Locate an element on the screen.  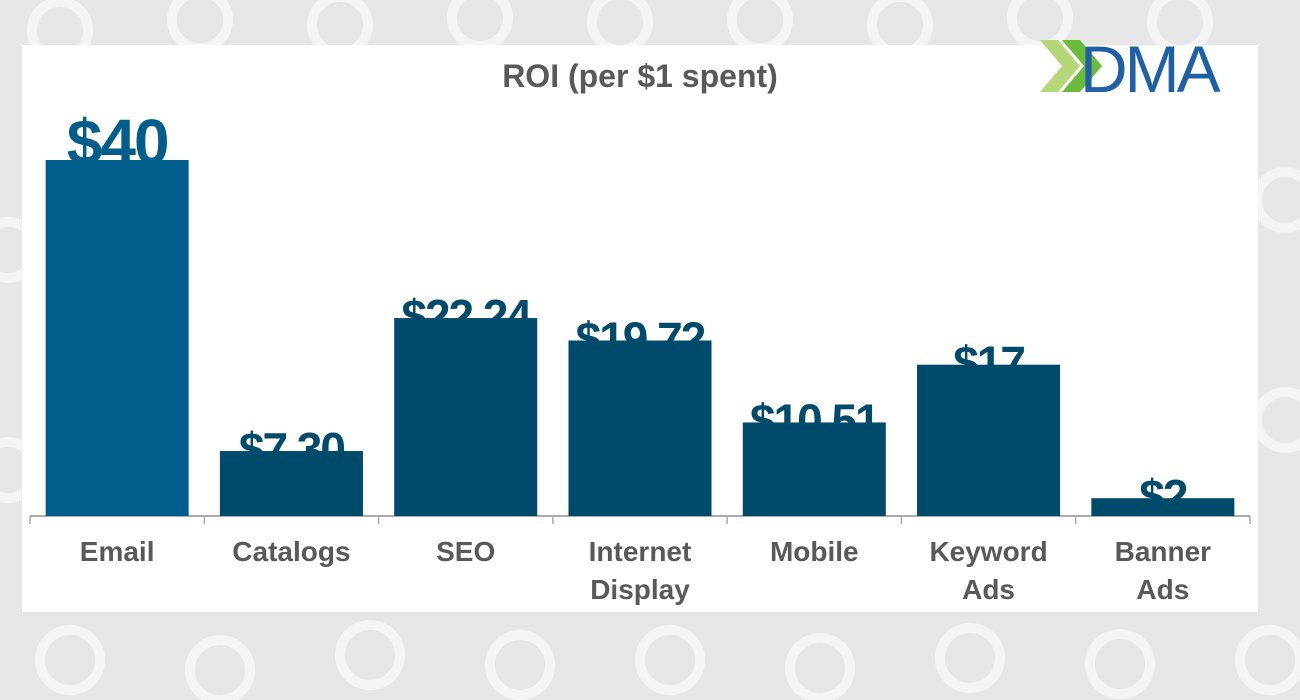
value-label: $10.51 is located at coordinates (815, 420).